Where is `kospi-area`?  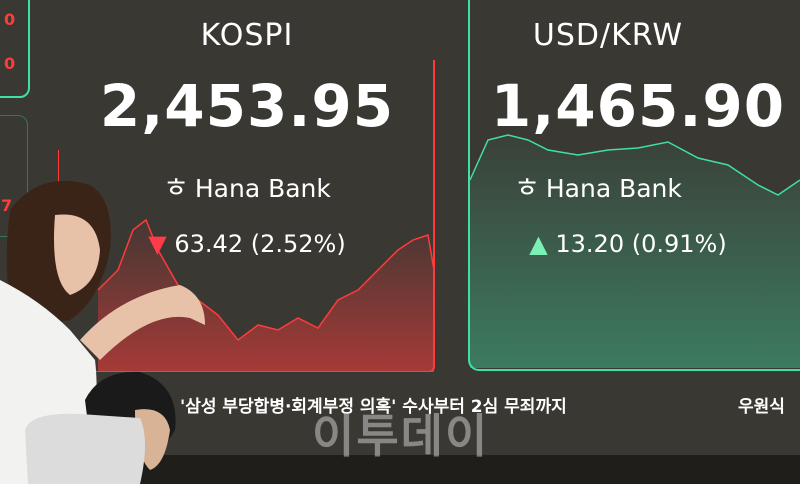 kospi-area is located at coordinates (266, 296).